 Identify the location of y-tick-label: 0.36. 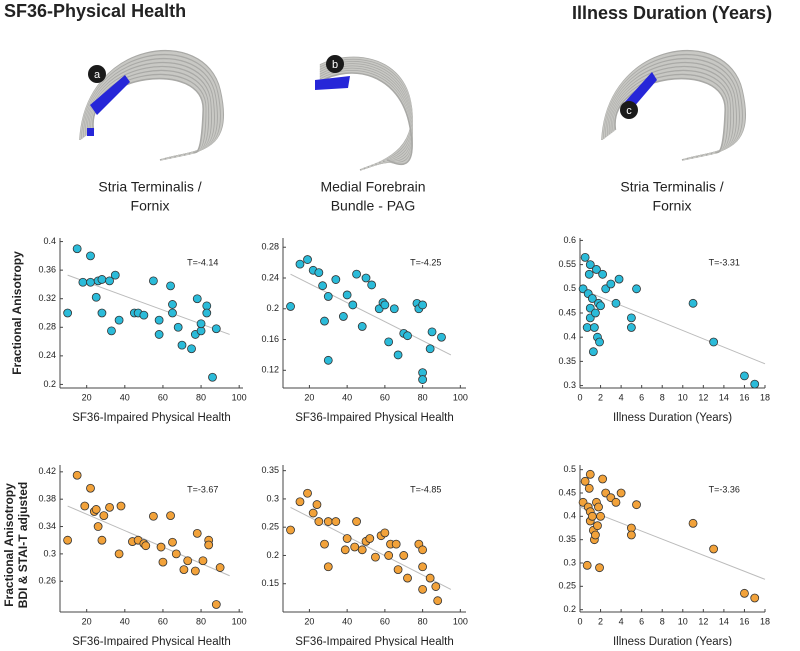
(47, 270).